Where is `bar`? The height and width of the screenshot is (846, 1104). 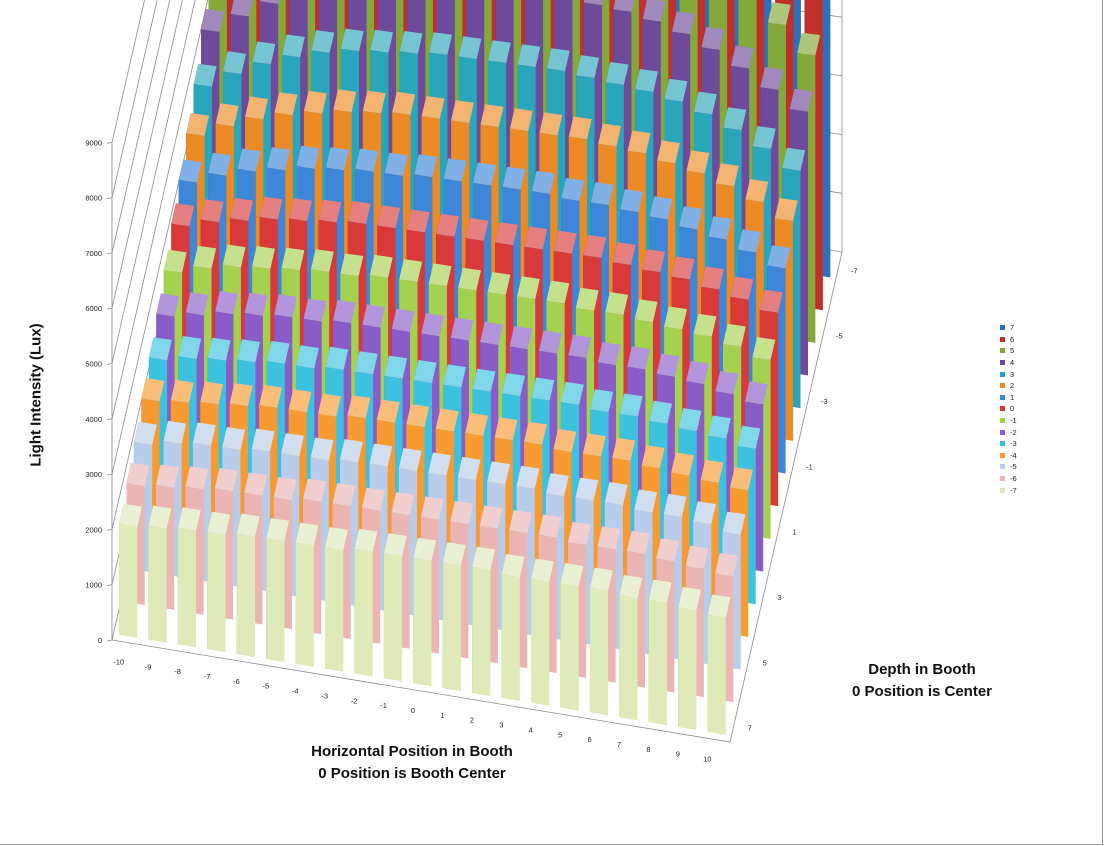
bar is located at coordinates (572, 637).